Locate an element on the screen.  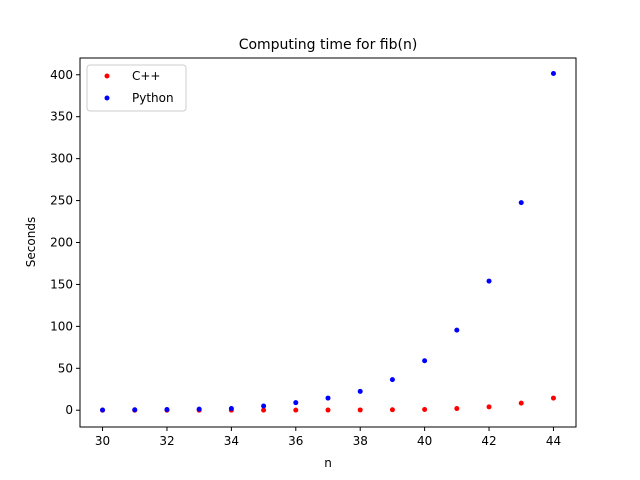
x-axis: 30 32 34 36 38 40 42 44 is located at coordinates (328, 437).